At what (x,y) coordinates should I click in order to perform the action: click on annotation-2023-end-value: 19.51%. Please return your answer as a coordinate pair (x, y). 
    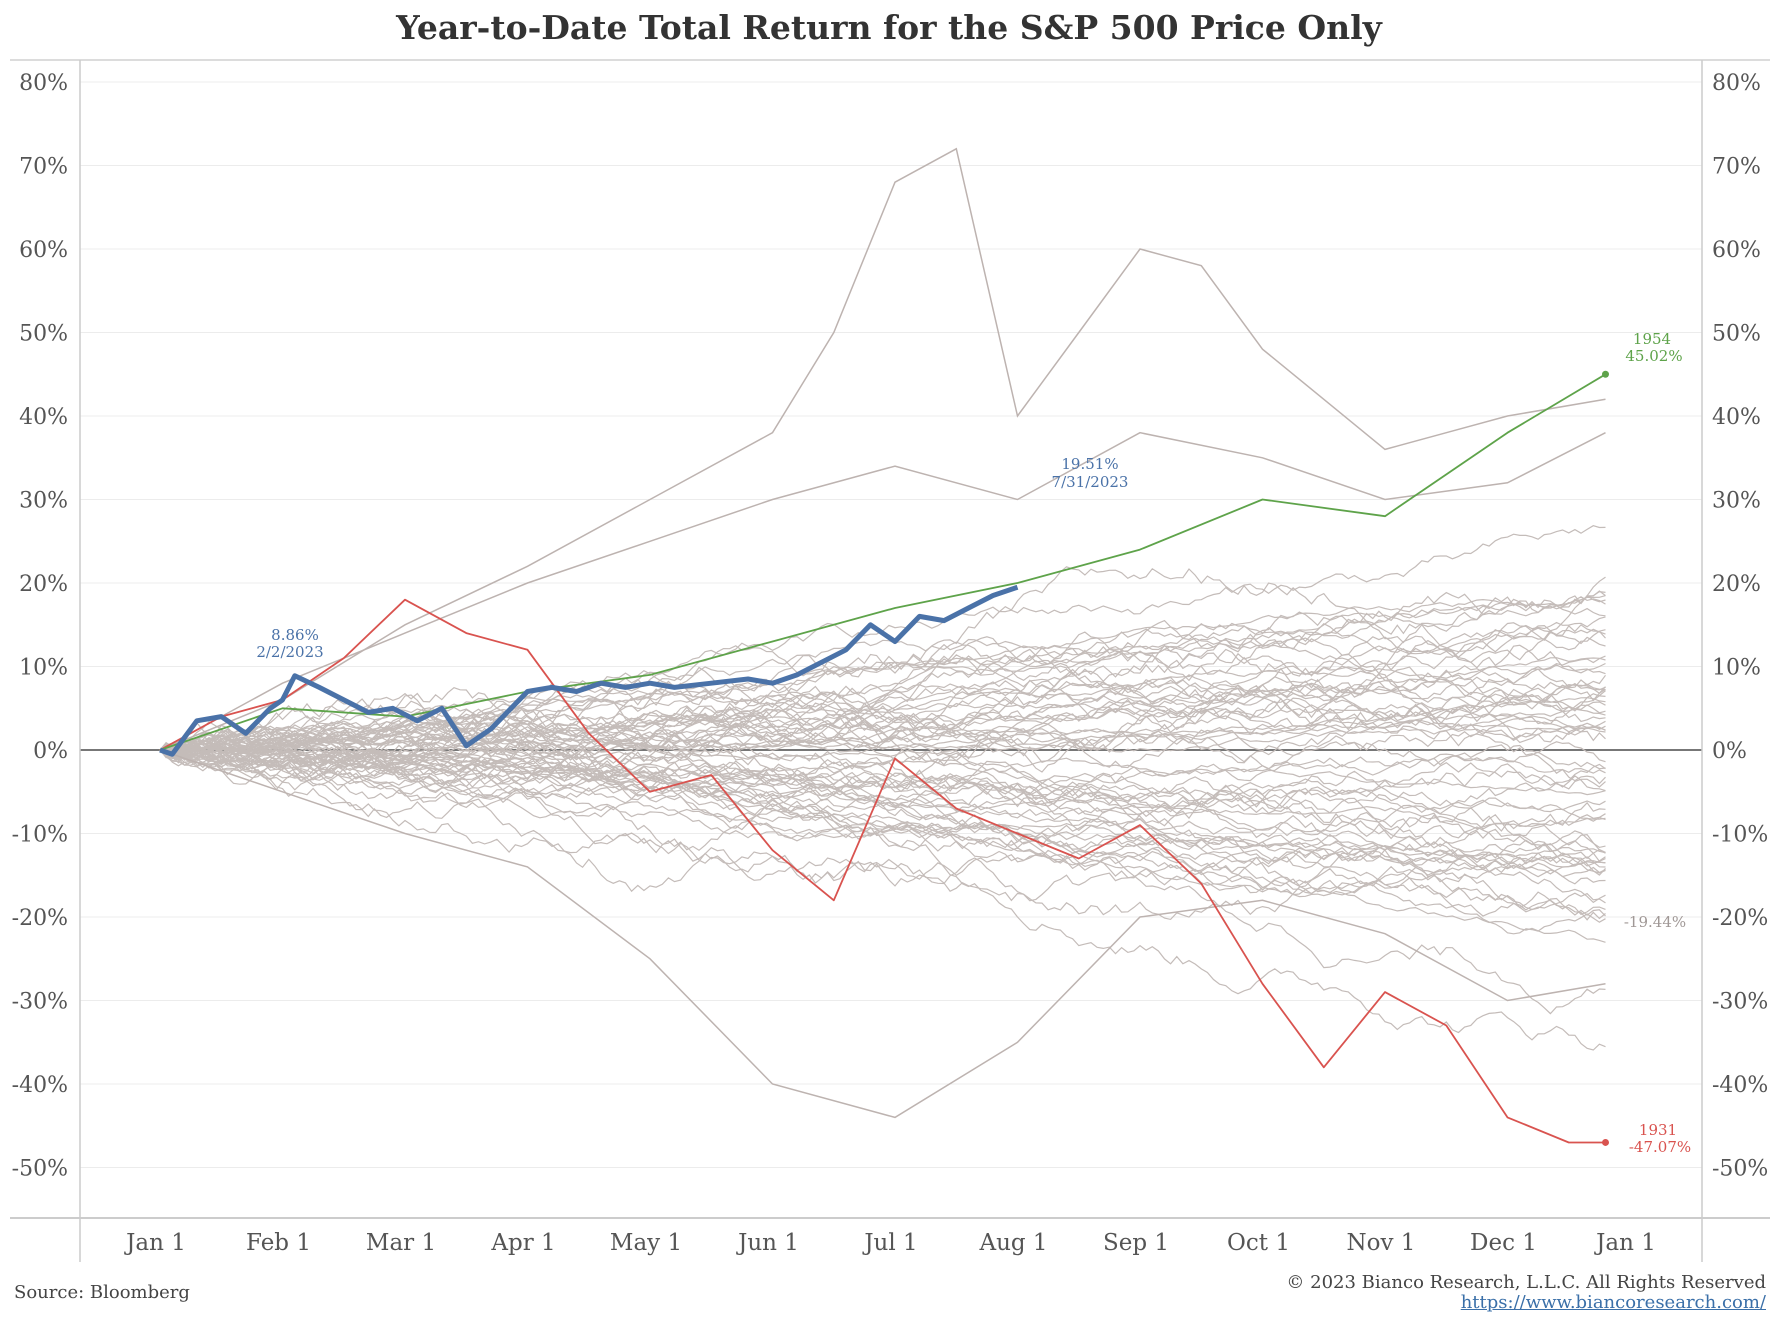
    Looking at the image, I should click on (1089, 464).